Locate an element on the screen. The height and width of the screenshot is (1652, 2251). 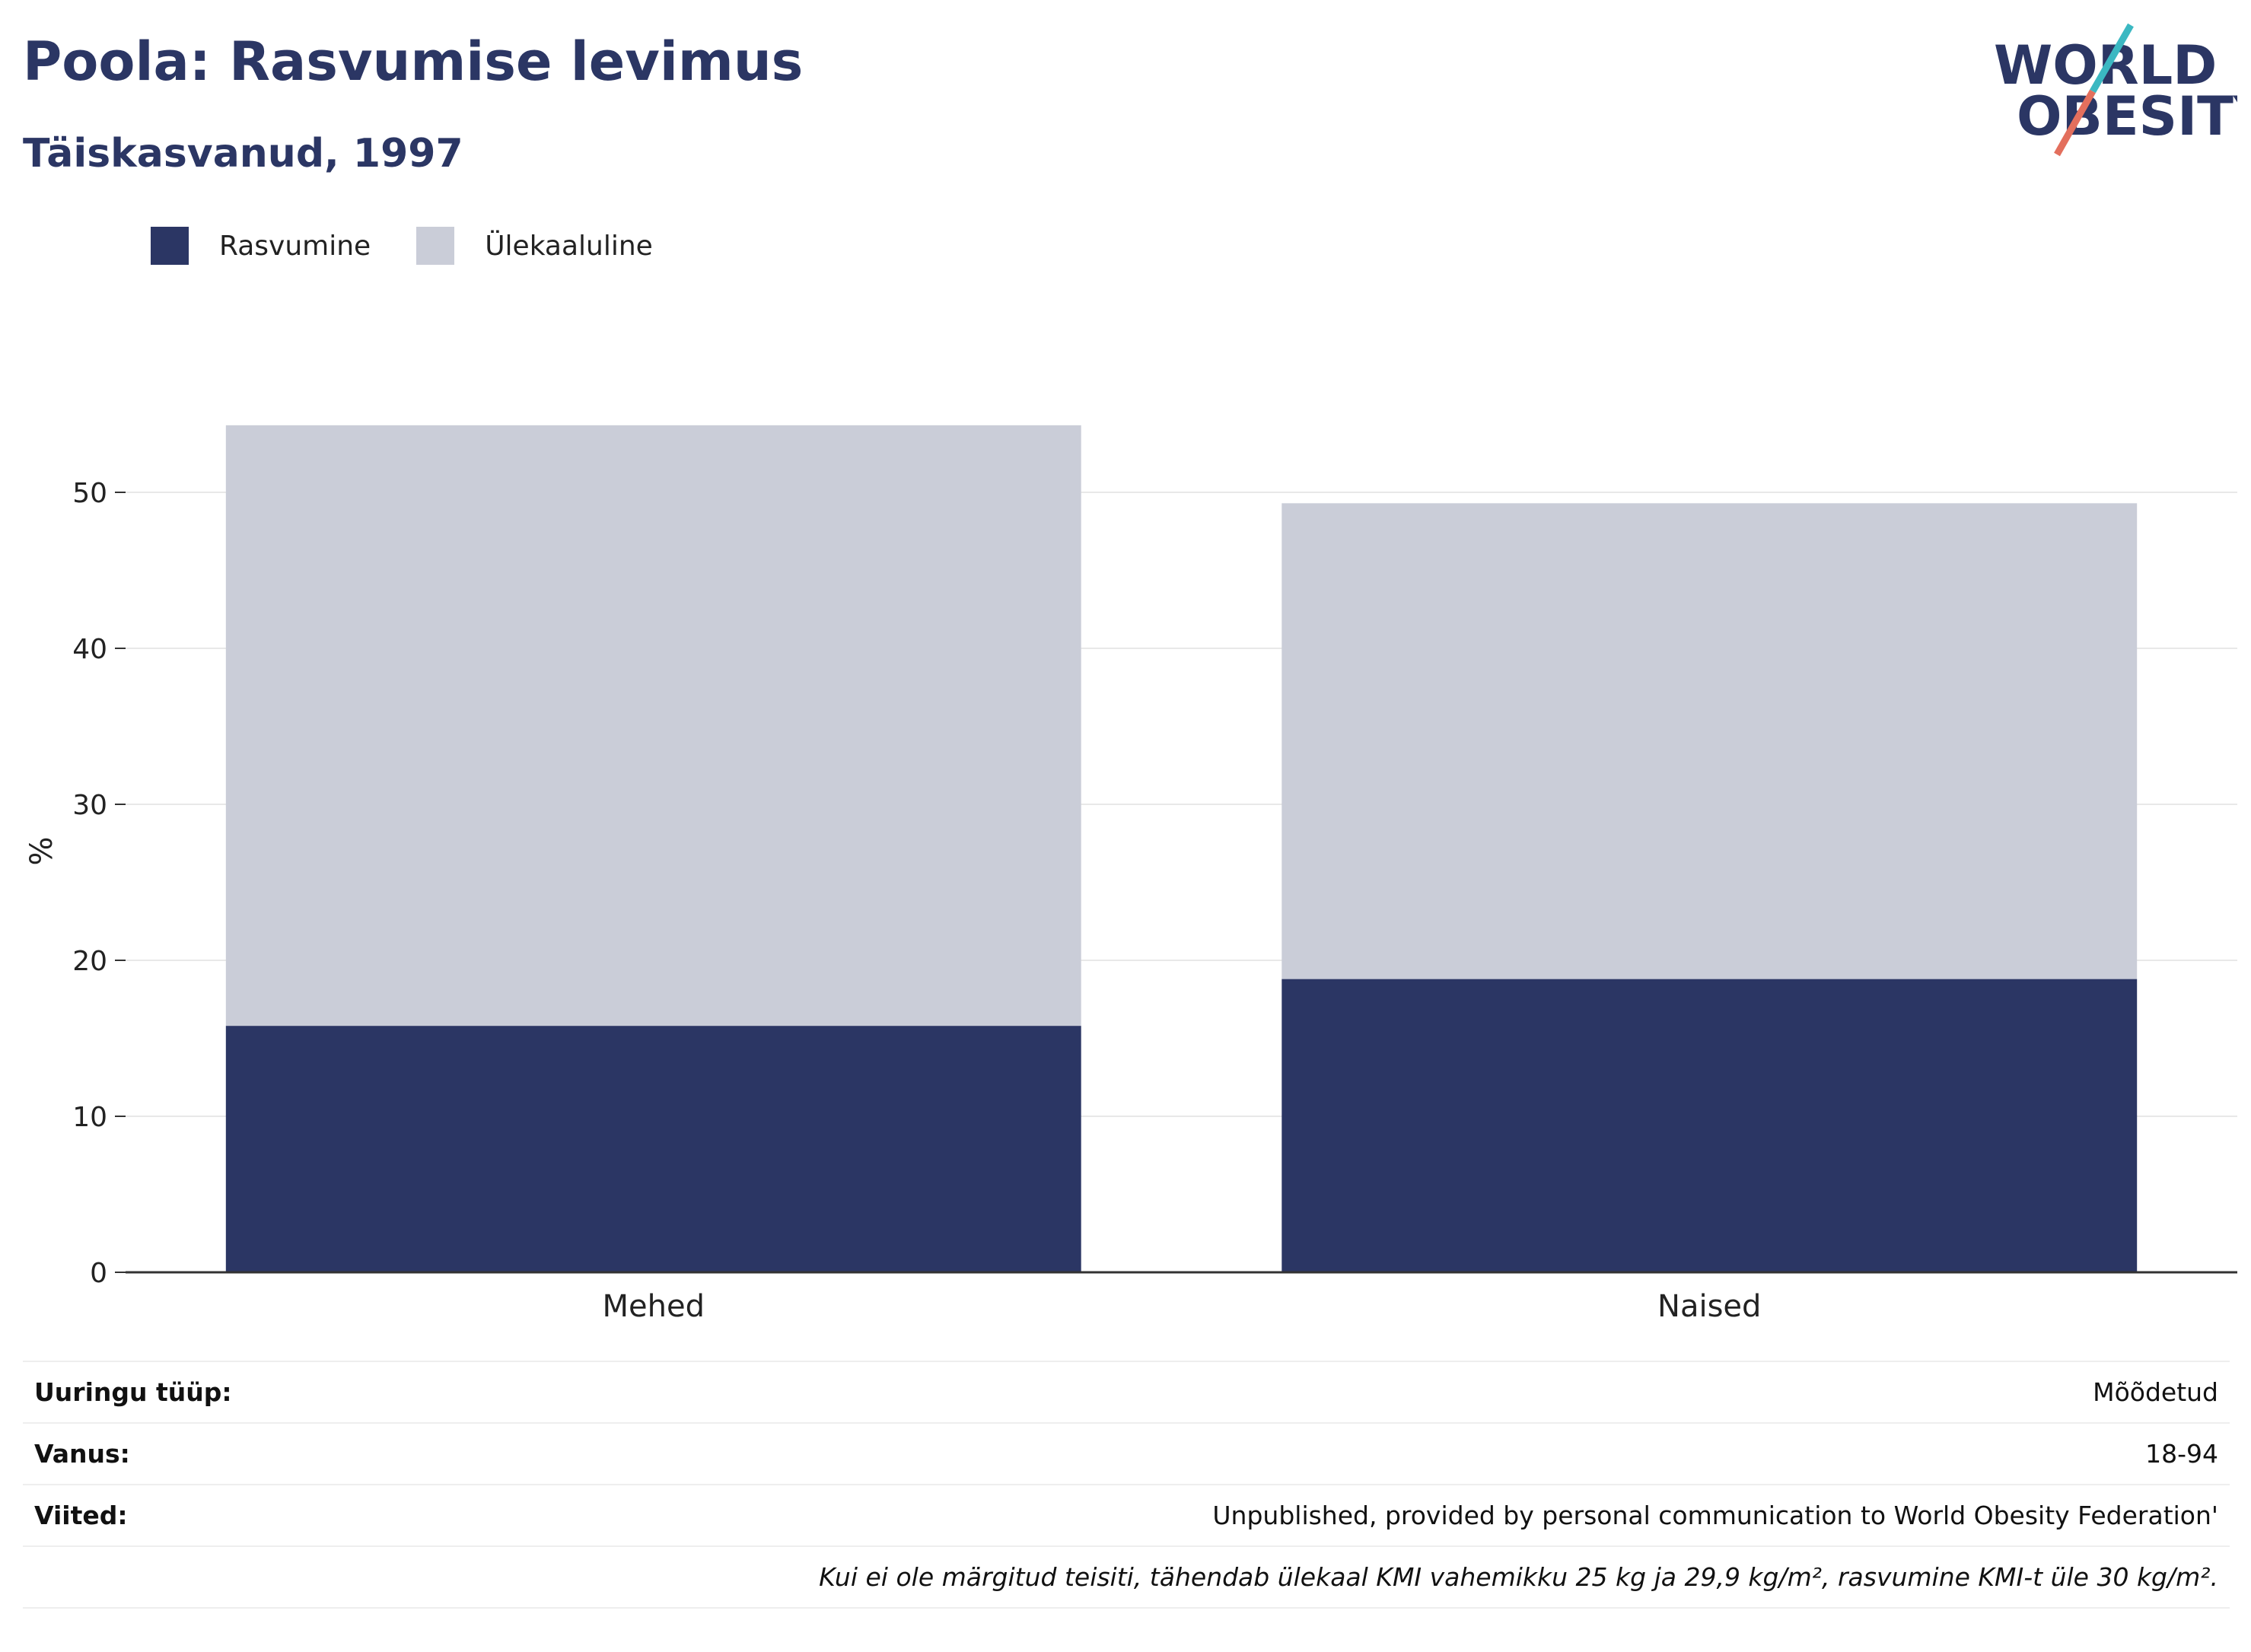
legend-label-obesity: Rasvumine is located at coordinates (295, 246).